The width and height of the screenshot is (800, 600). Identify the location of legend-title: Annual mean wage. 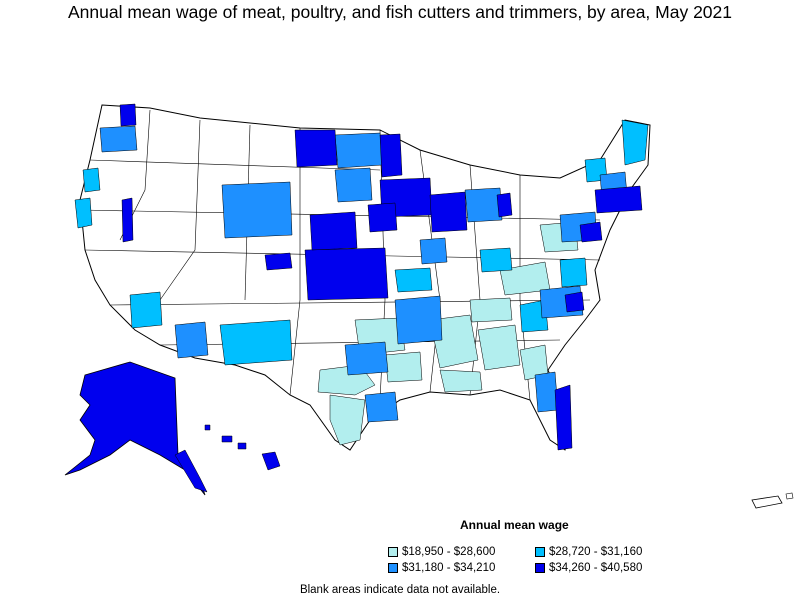
(514, 525).